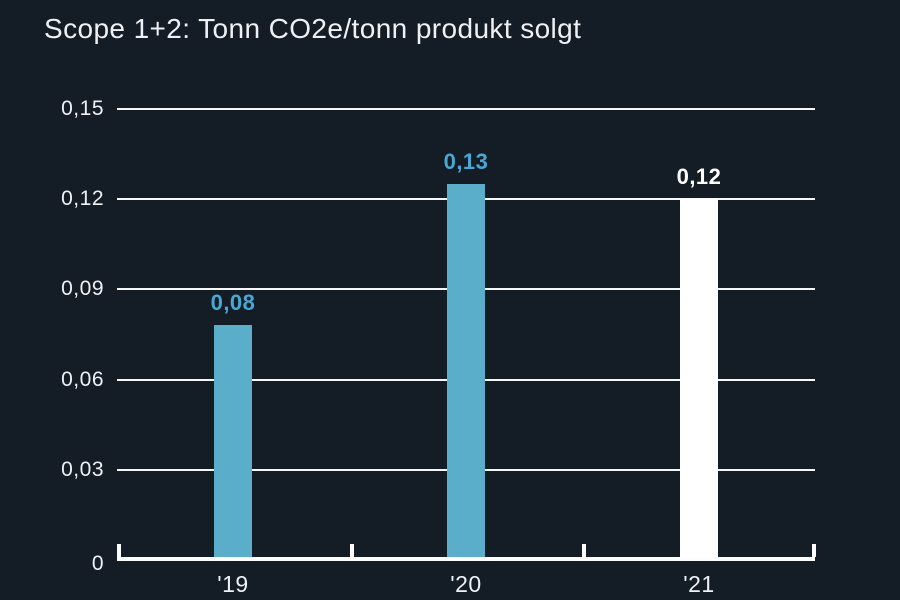 This screenshot has height=600, width=900. I want to click on bar-value-label: 0,08, so click(233, 302).